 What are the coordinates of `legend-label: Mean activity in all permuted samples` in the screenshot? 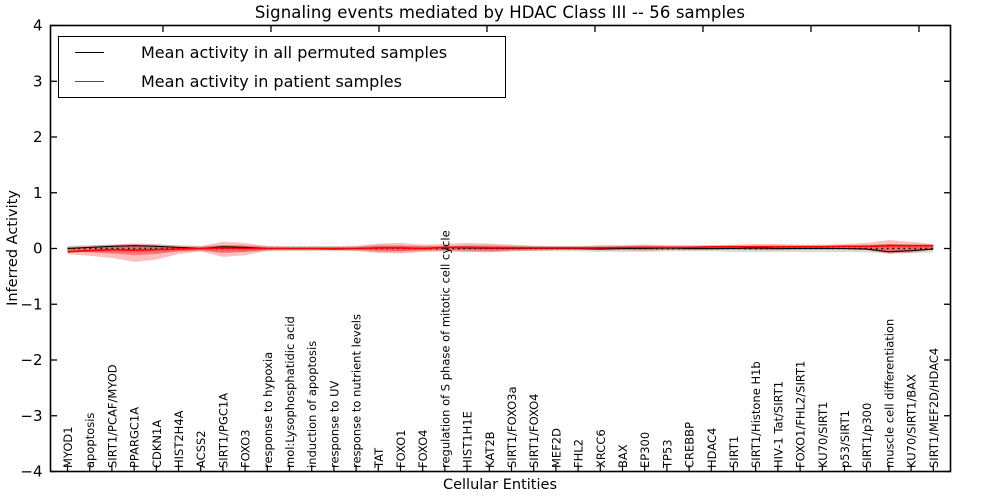 It's located at (294, 52).